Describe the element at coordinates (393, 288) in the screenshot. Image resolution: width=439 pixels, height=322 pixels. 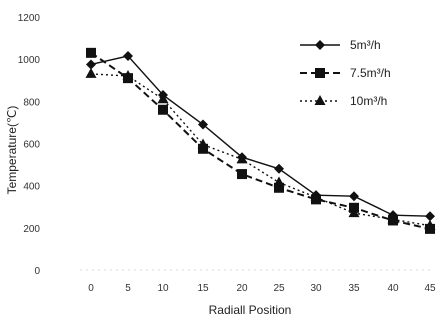
I see `x-tick-label: 40` at that location.